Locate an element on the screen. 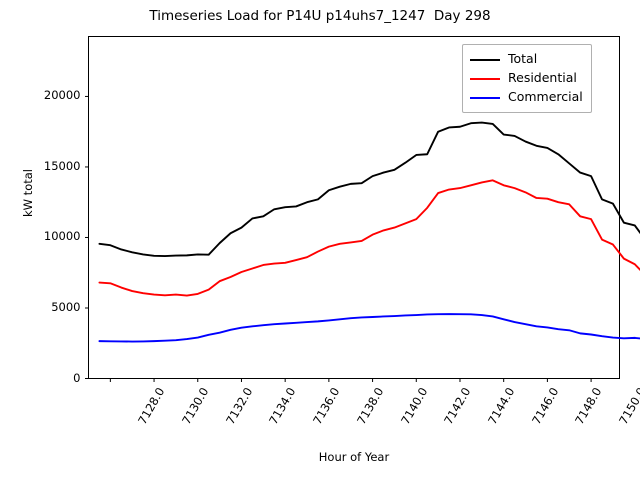 The image size is (640, 480). legend-item-residential: Residential is located at coordinates (526, 78).